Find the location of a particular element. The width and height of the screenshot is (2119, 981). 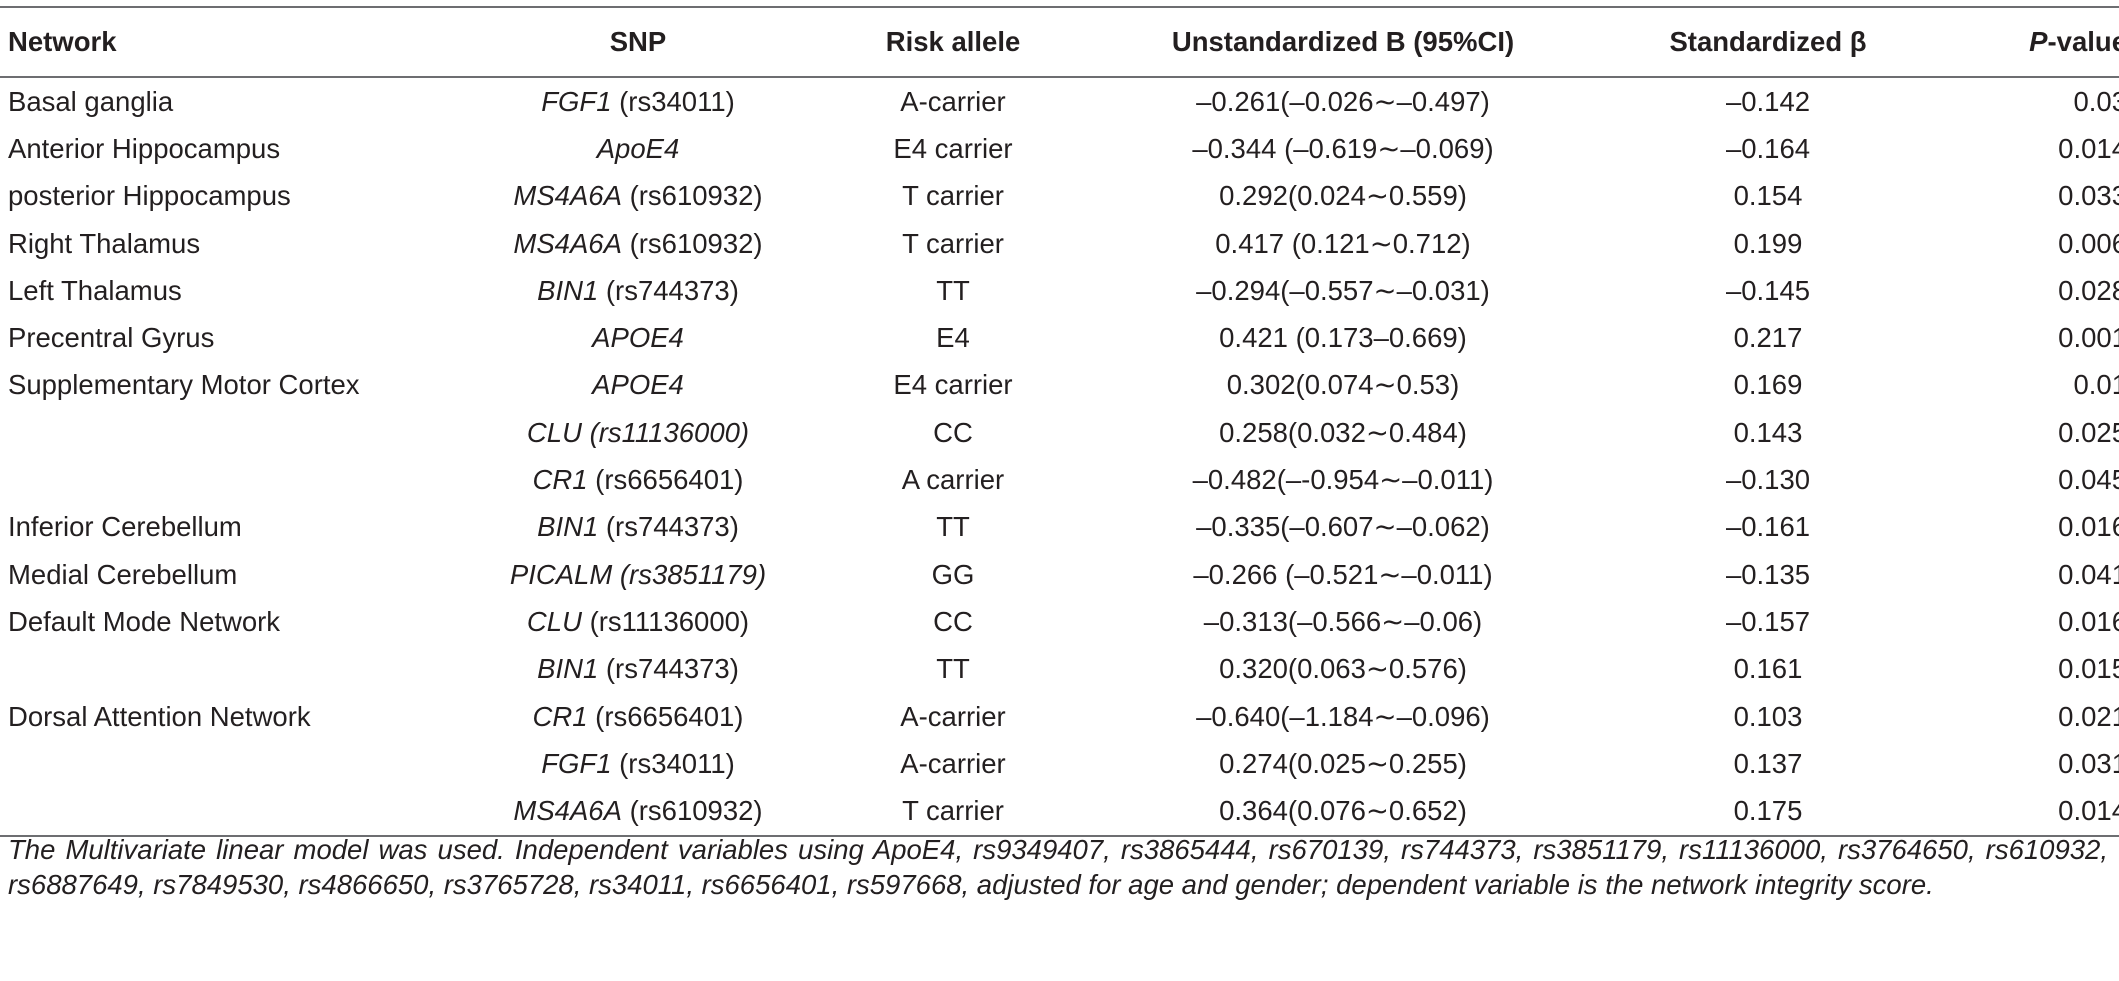

cell-p-value: 0.014 is located at coordinates (2088, 148).